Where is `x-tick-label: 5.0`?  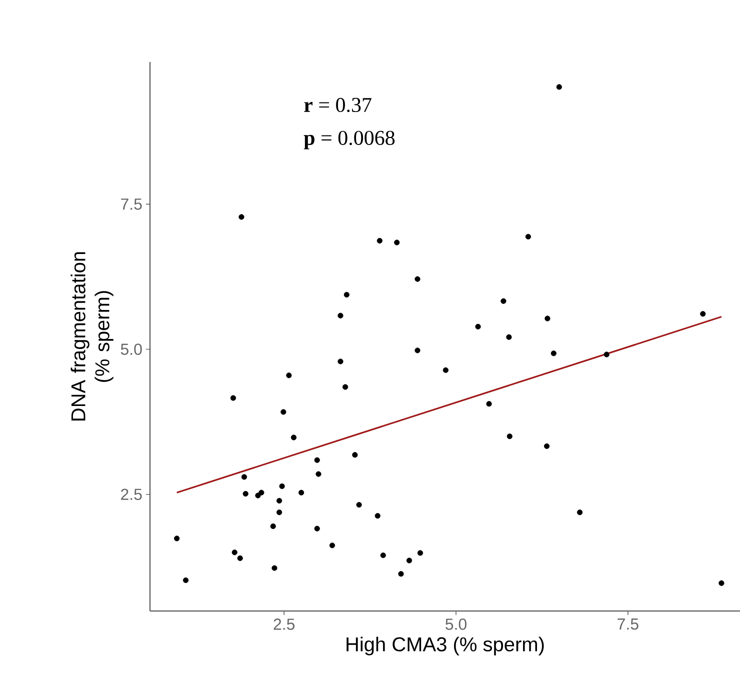
x-tick-label: 5.0 is located at coordinates (456, 624).